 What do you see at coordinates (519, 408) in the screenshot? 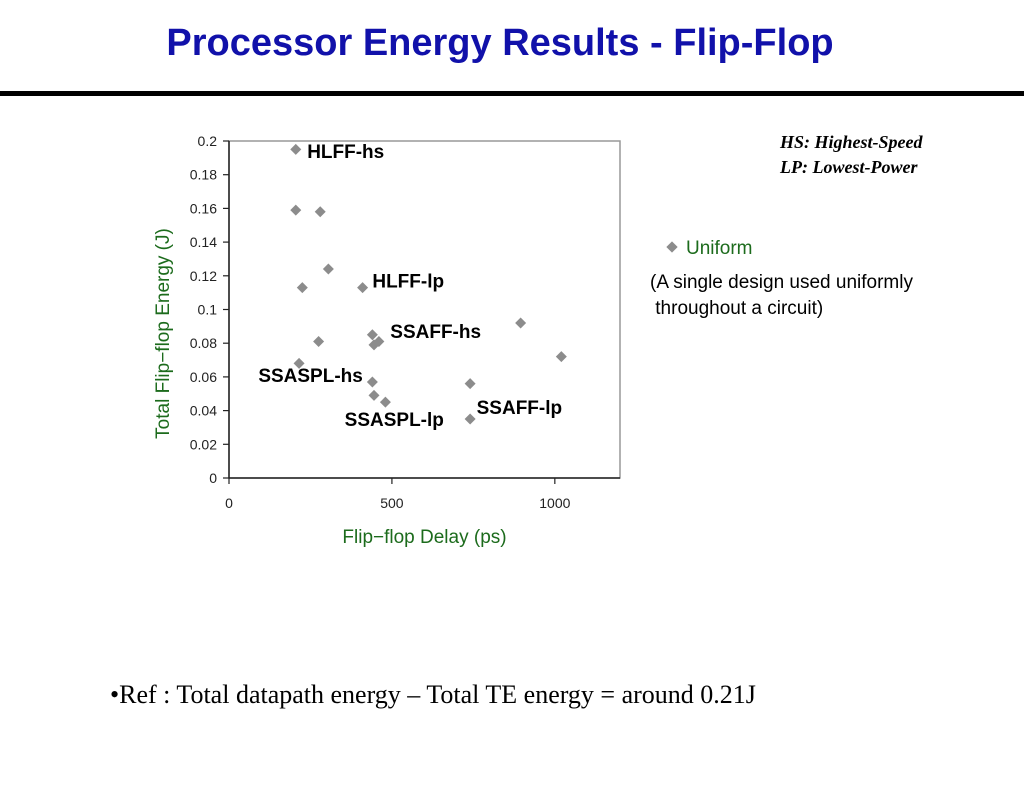
I see `point-annotation: SSAFF-lp` at bounding box center [519, 408].